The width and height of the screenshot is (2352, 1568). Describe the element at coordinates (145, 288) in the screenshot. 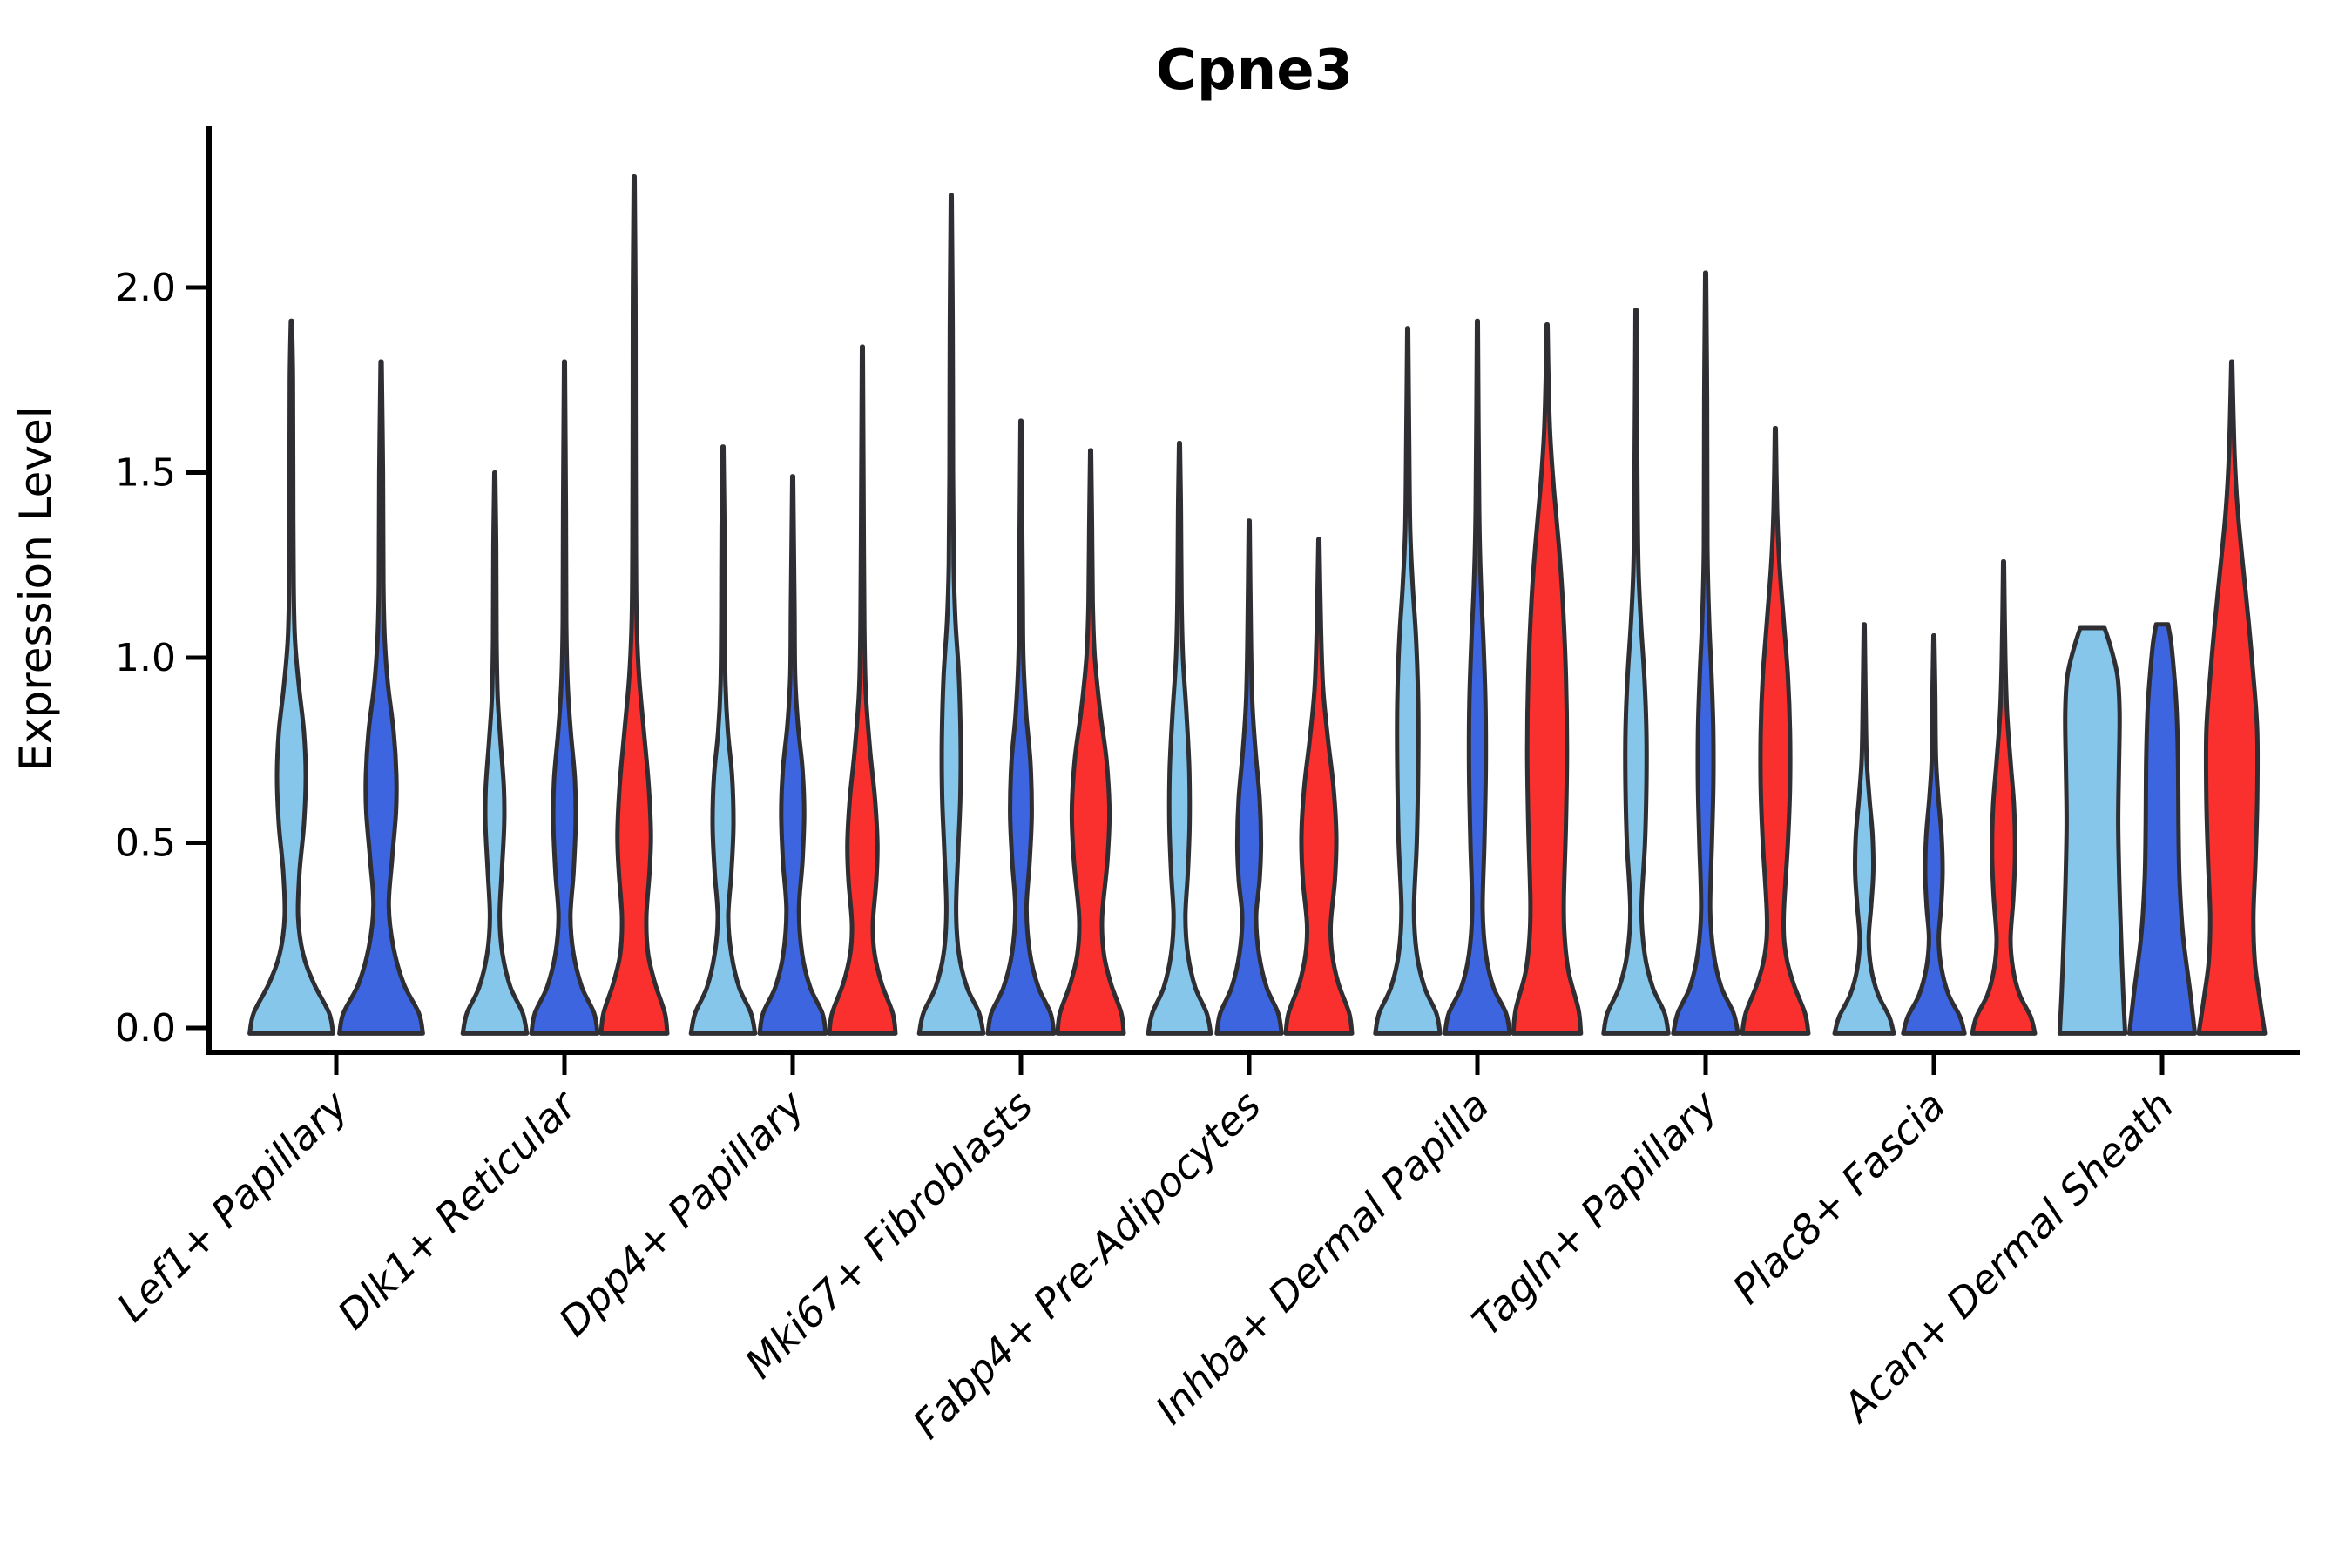

I see `y-tick-label: 2.0` at that location.